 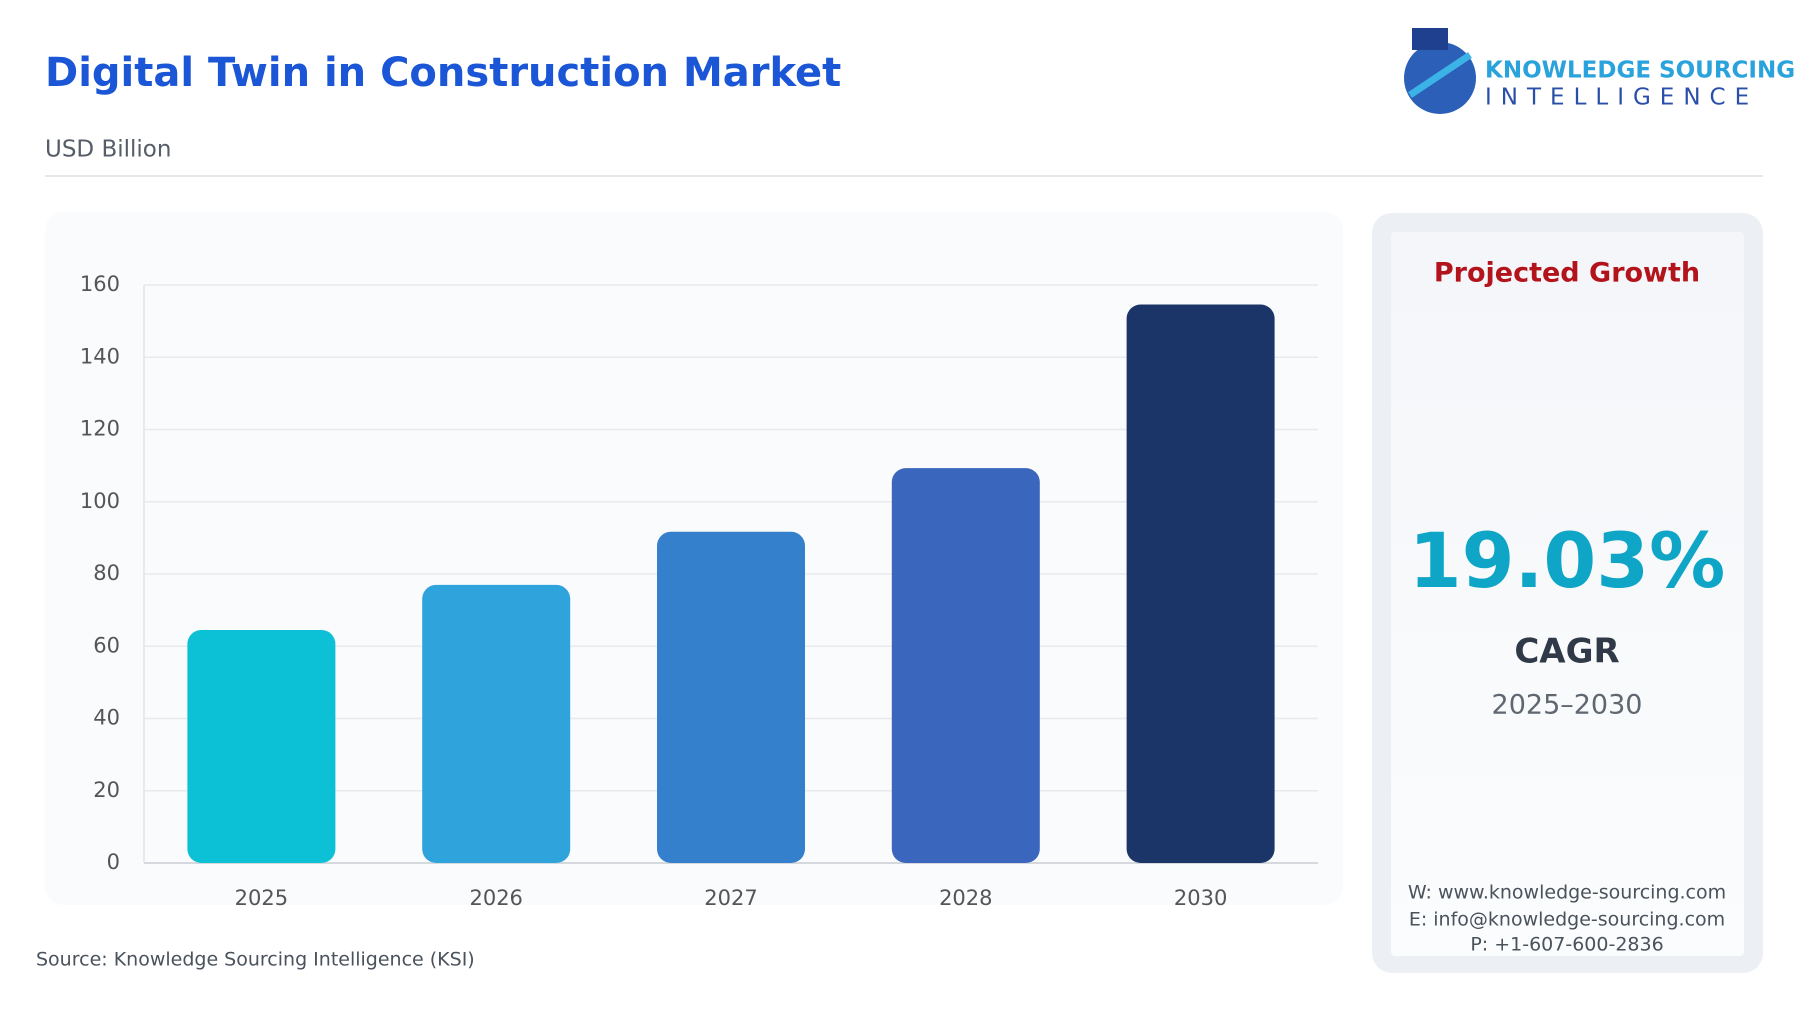 What do you see at coordinates (1621, 98) in the screenshot?
I see `logo-text: INTELLIGENCE` at bounding box center [1621, 98].